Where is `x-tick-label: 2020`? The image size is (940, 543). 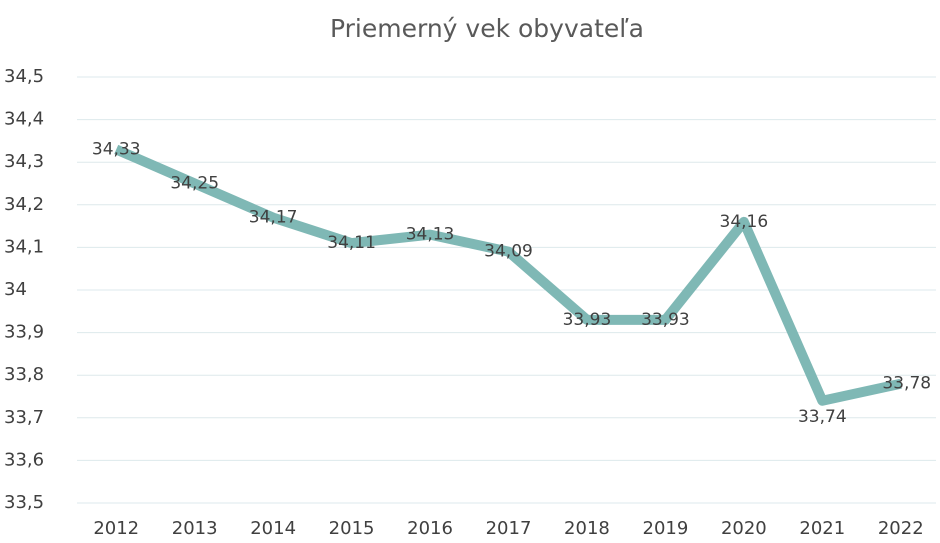
x-tick-label: 2020 is located at coordinates (744, 528).